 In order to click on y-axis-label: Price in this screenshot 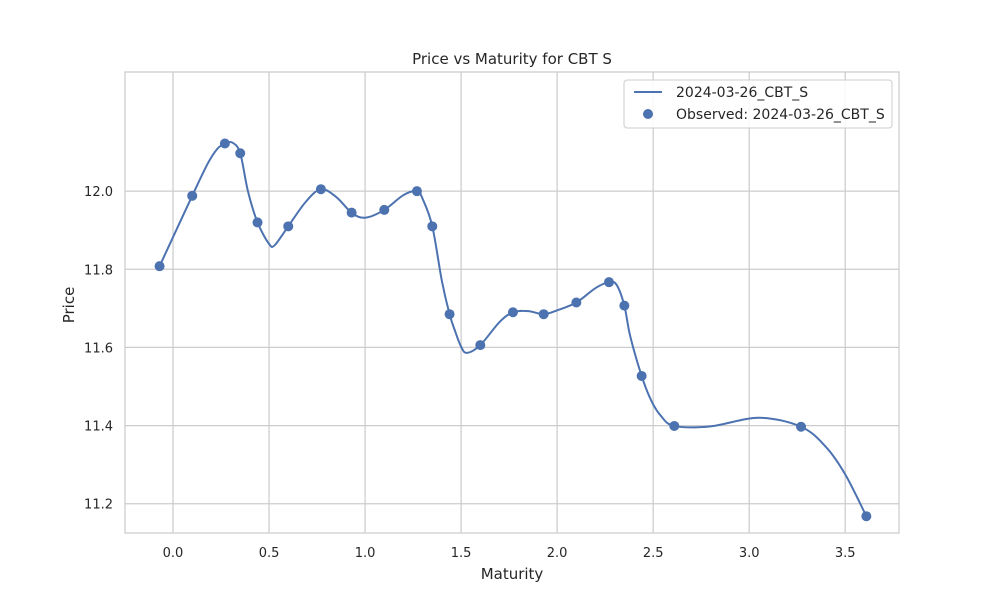, I will do `click(69, 305)`.